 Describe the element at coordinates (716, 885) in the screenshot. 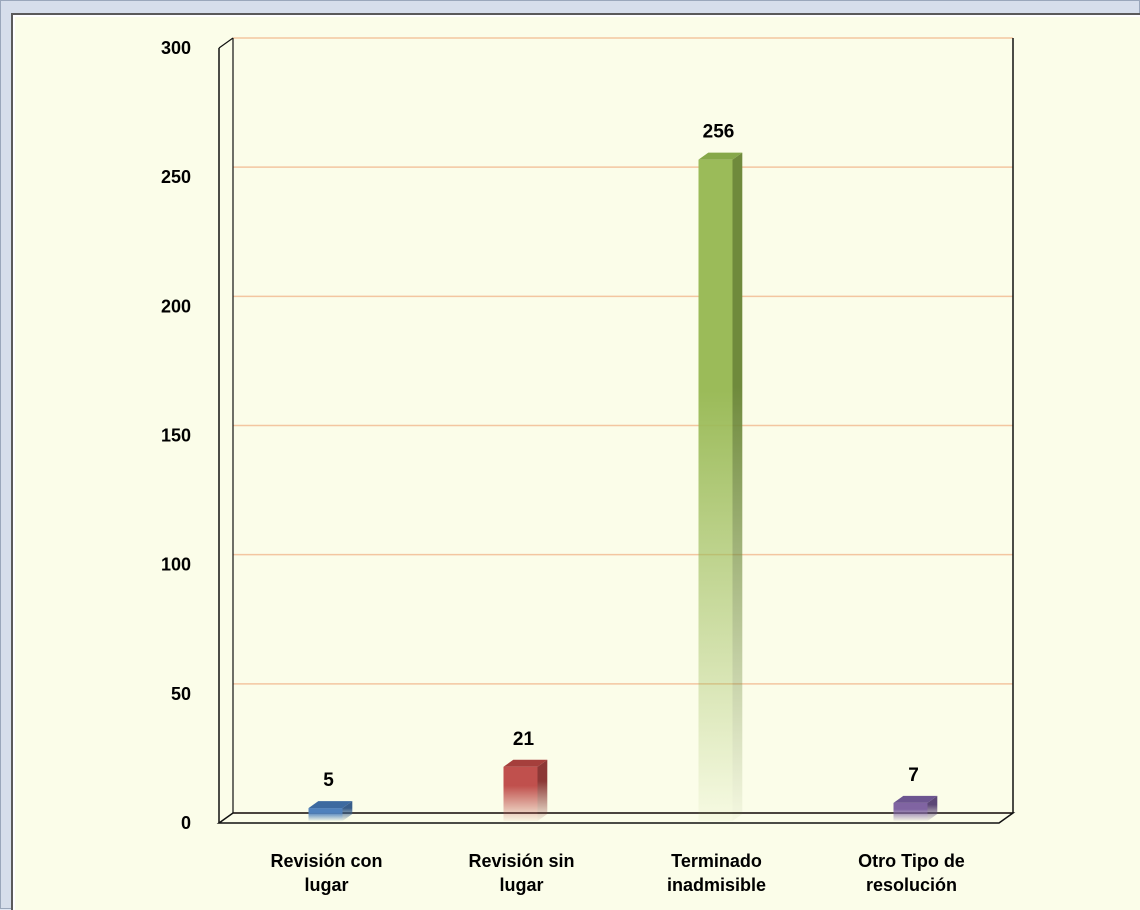

I see `x-tick-label: inadmisible` at that location.